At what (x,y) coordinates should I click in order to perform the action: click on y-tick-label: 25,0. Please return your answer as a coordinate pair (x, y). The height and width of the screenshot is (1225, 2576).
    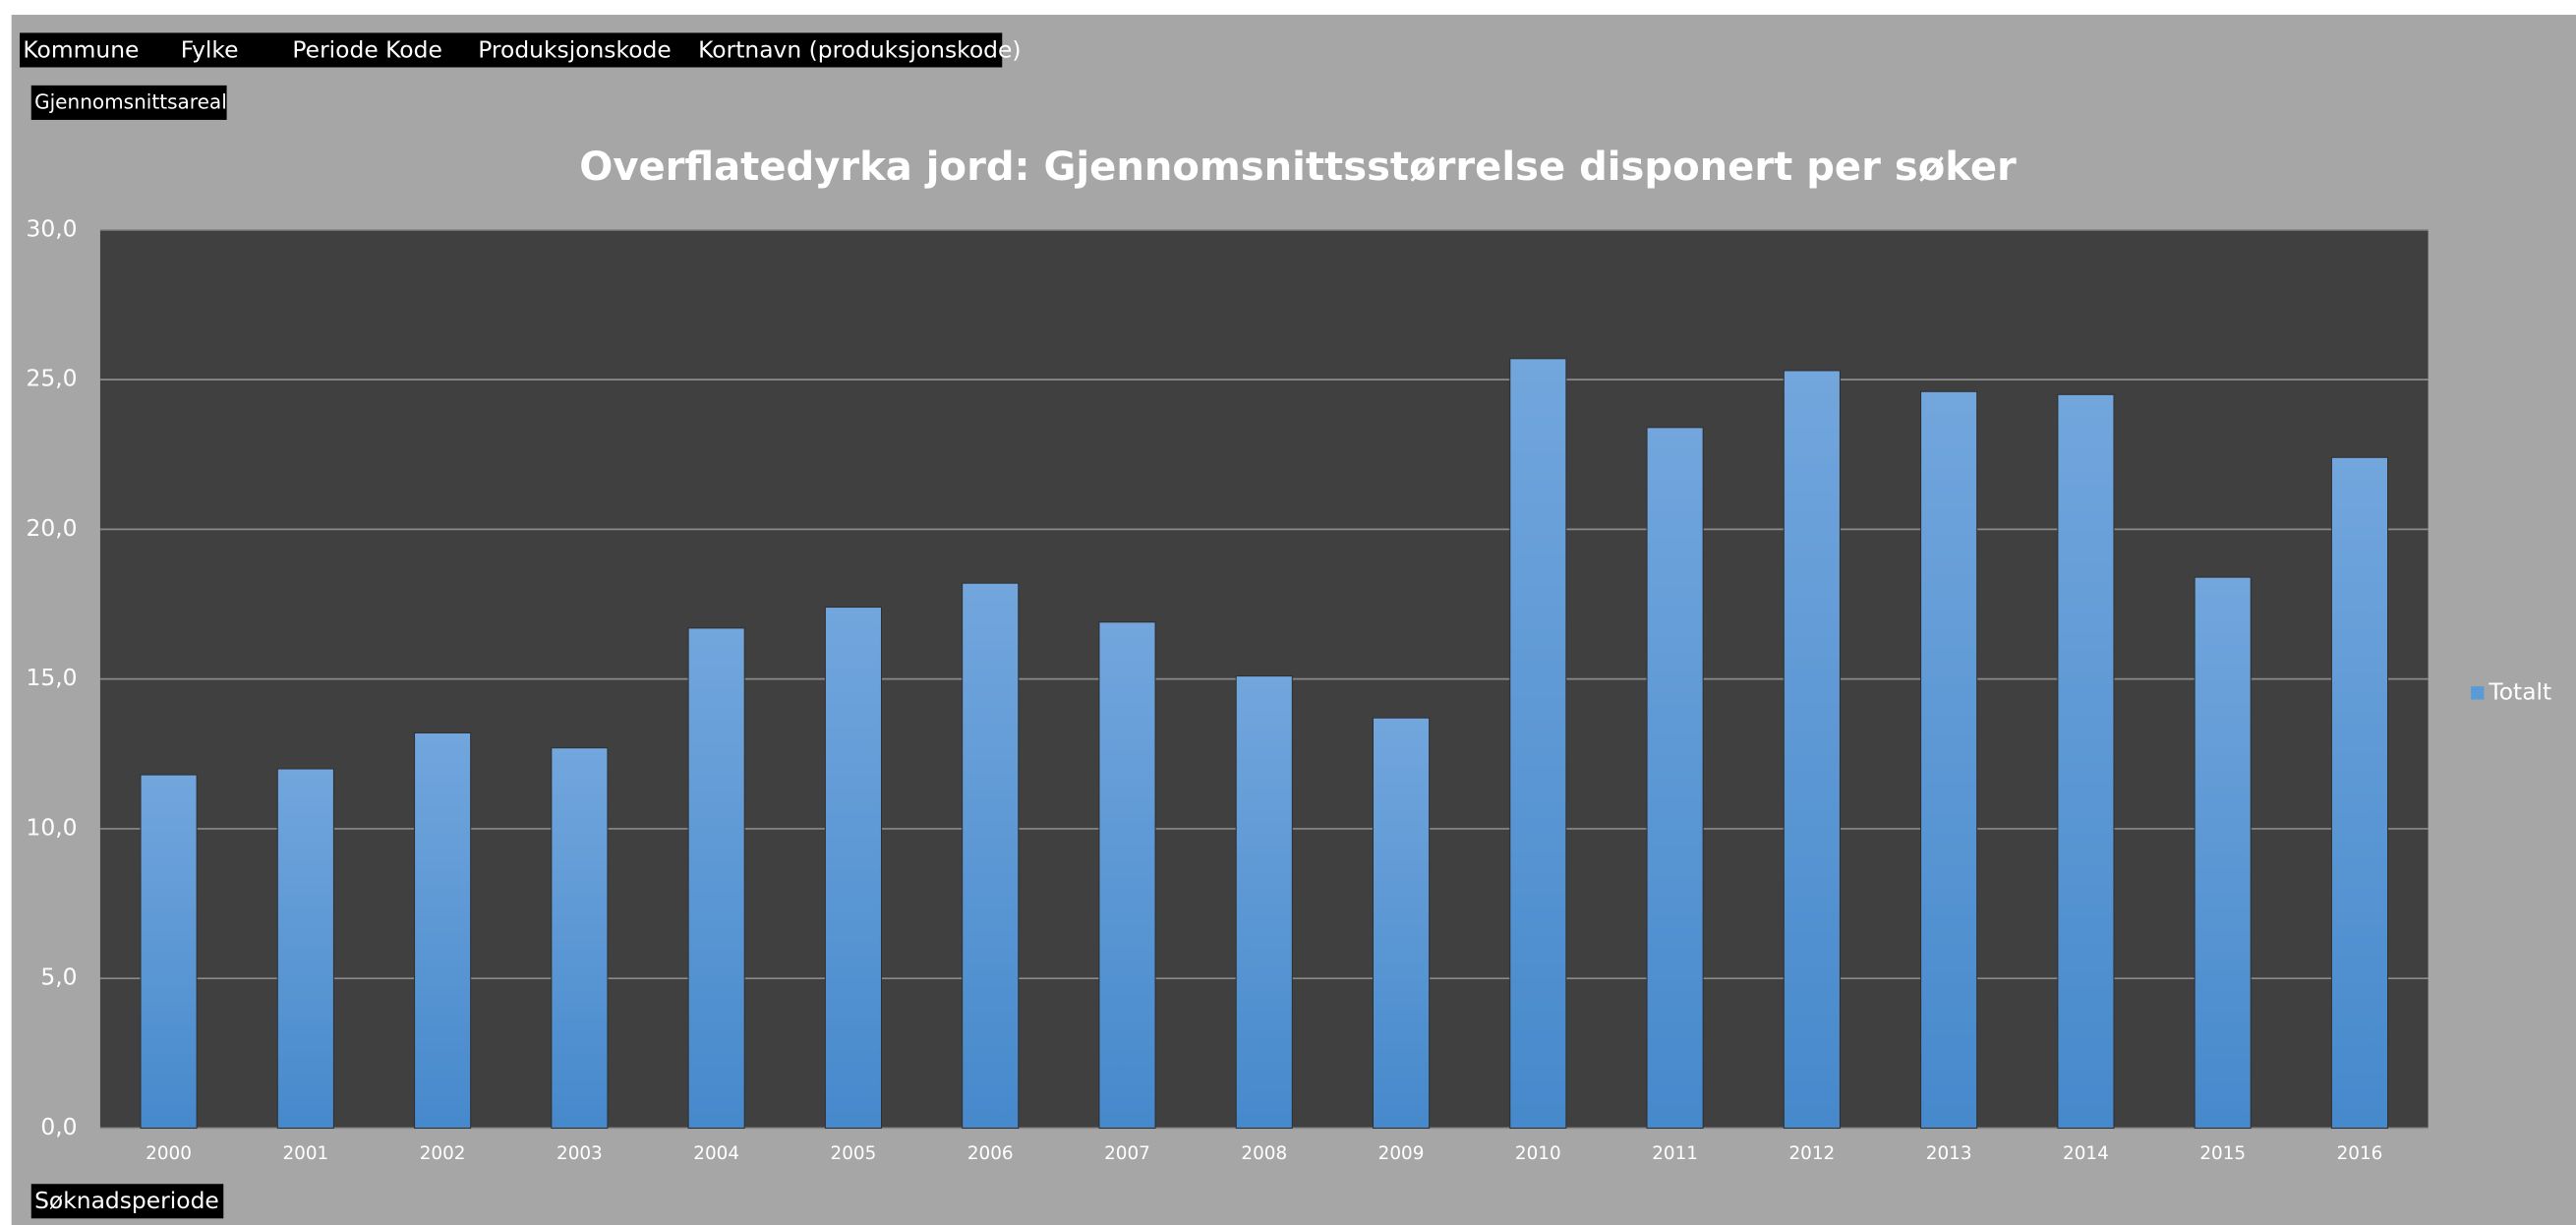
    Looking at the image, I should click on (51, 378).